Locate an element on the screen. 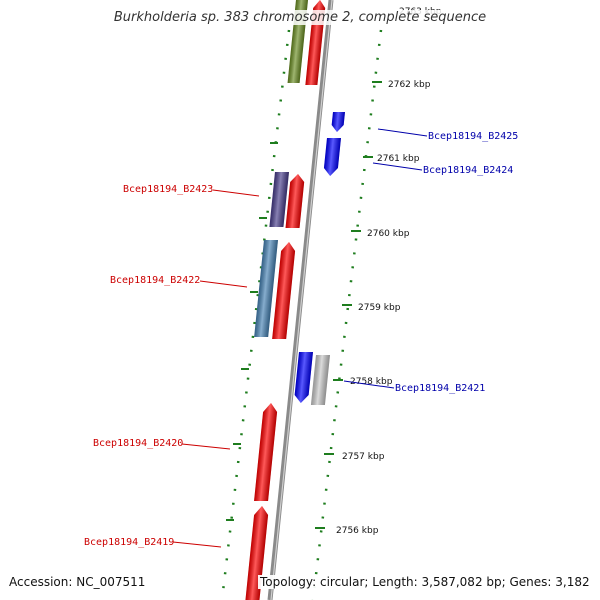 The image size is (600, 600). gene-b2424-bar is located at coordinates (332, 157).